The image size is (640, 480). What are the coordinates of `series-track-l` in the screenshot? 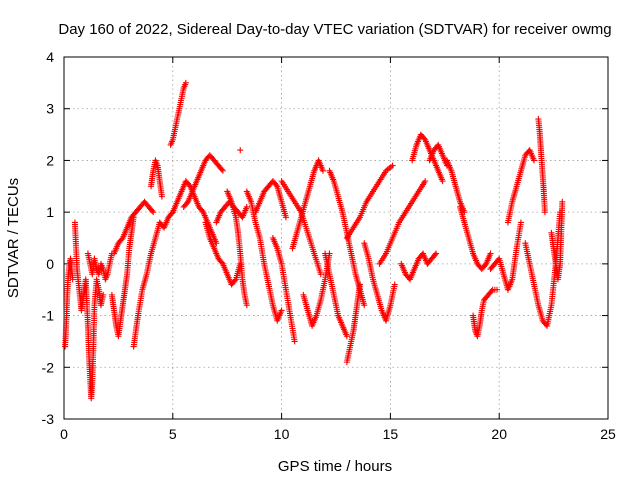 It's located at (237, 248).